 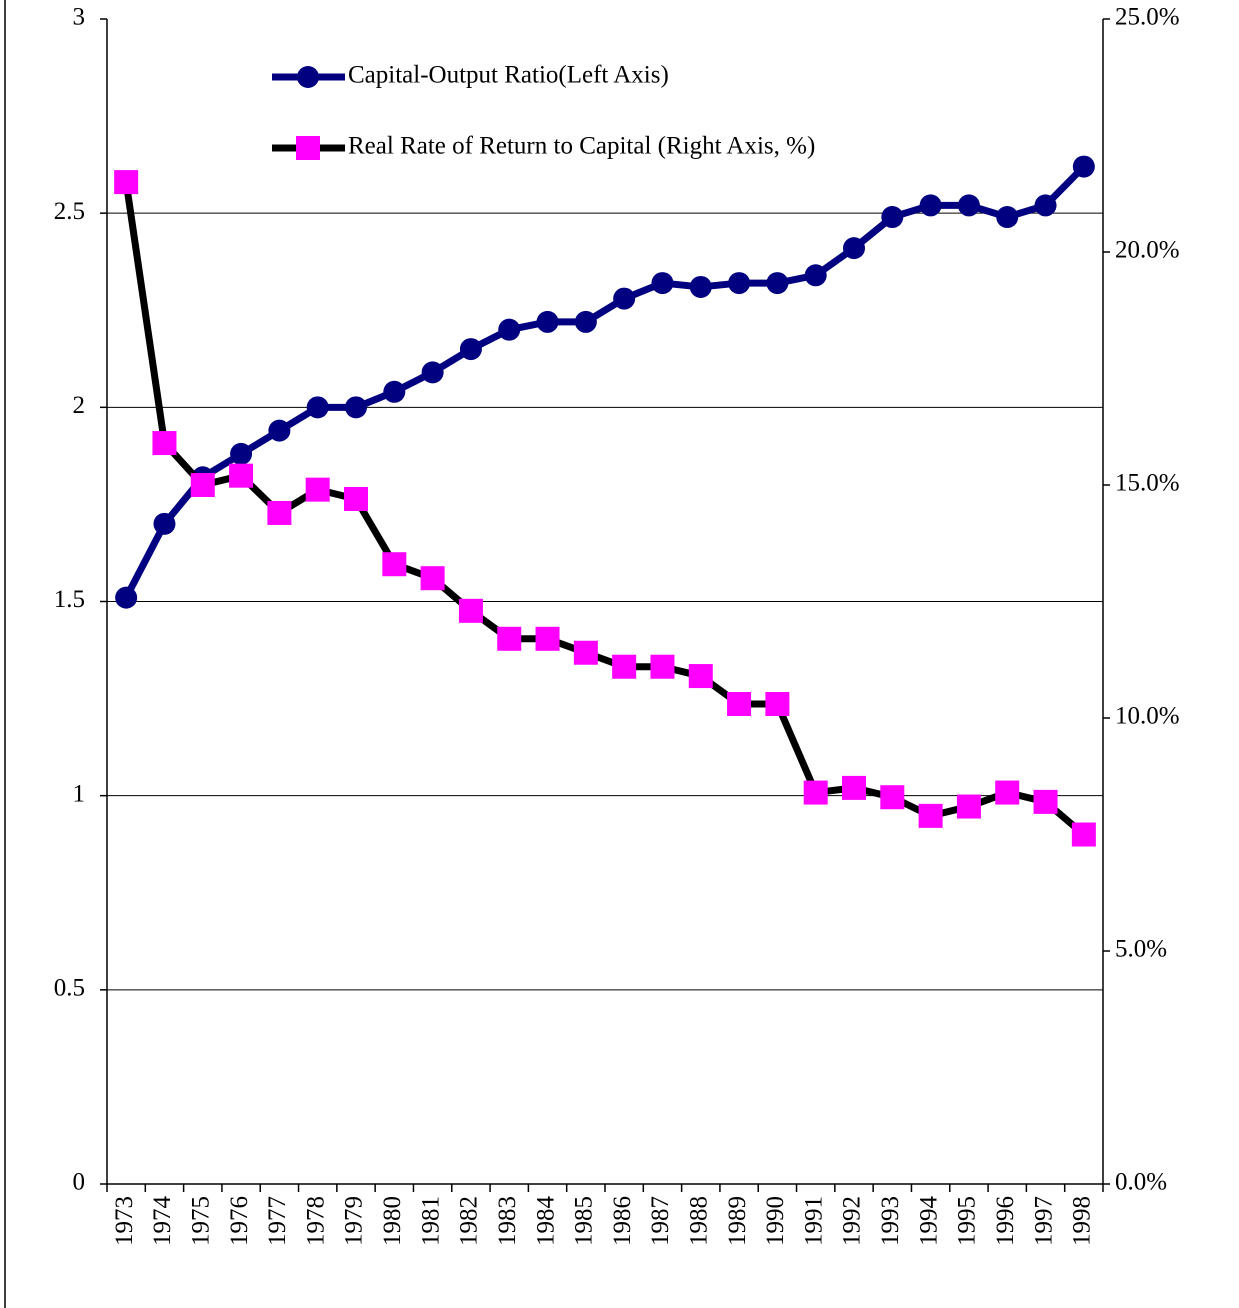 I want to click on x-tick-label: 1994, so click(x=928, y=1221).